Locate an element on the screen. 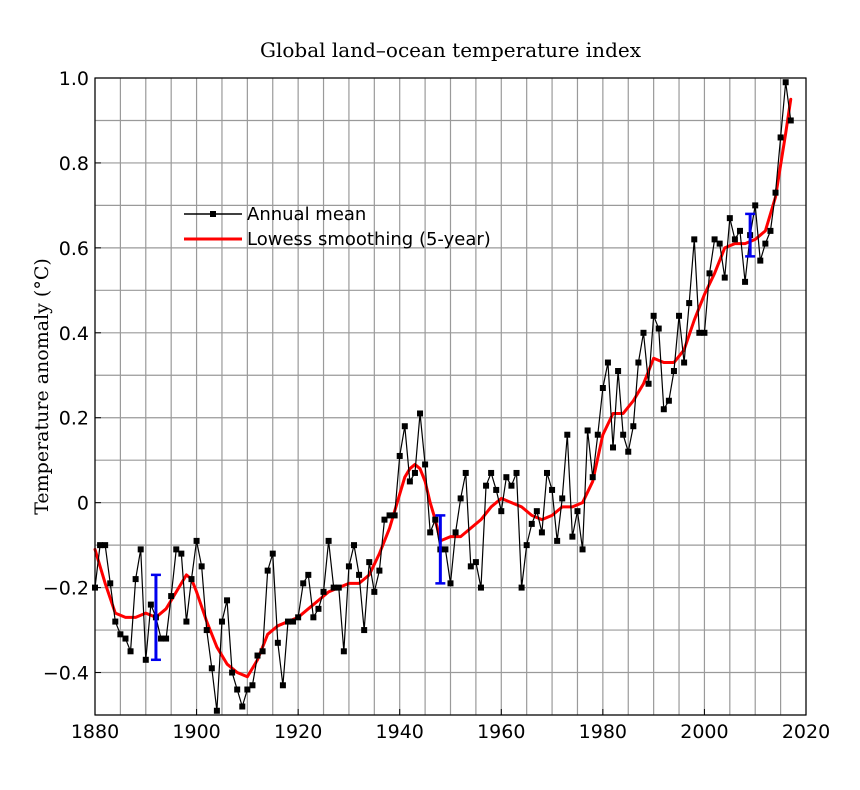  legend-smoothing-label: Lowess smoothing (5-year) is located at coordinates (369, 239).